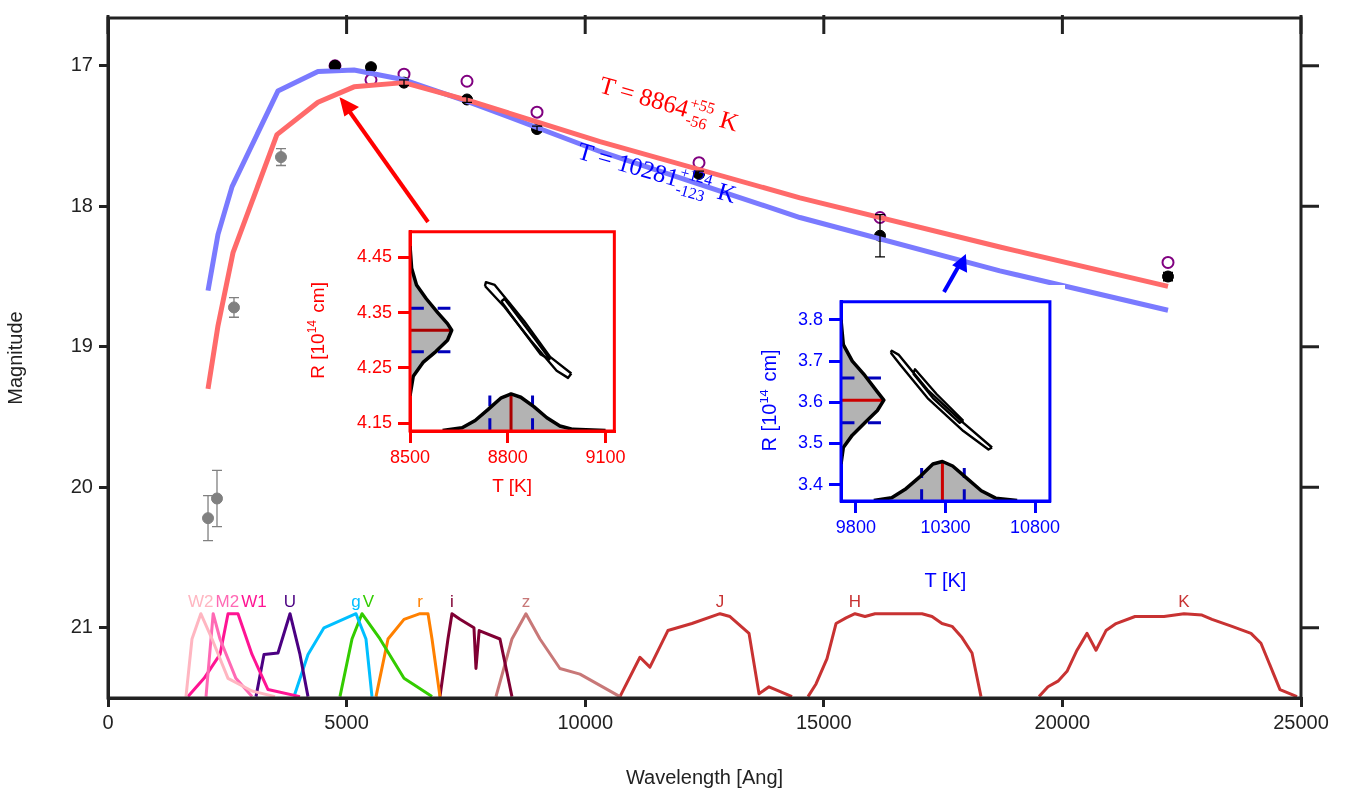 This screenshot has height=792, width=1354. What do you see at coordinates (823, 721) in the screenshot?
I see `x-tick-label: 15000` at bounding box center [823, 721].